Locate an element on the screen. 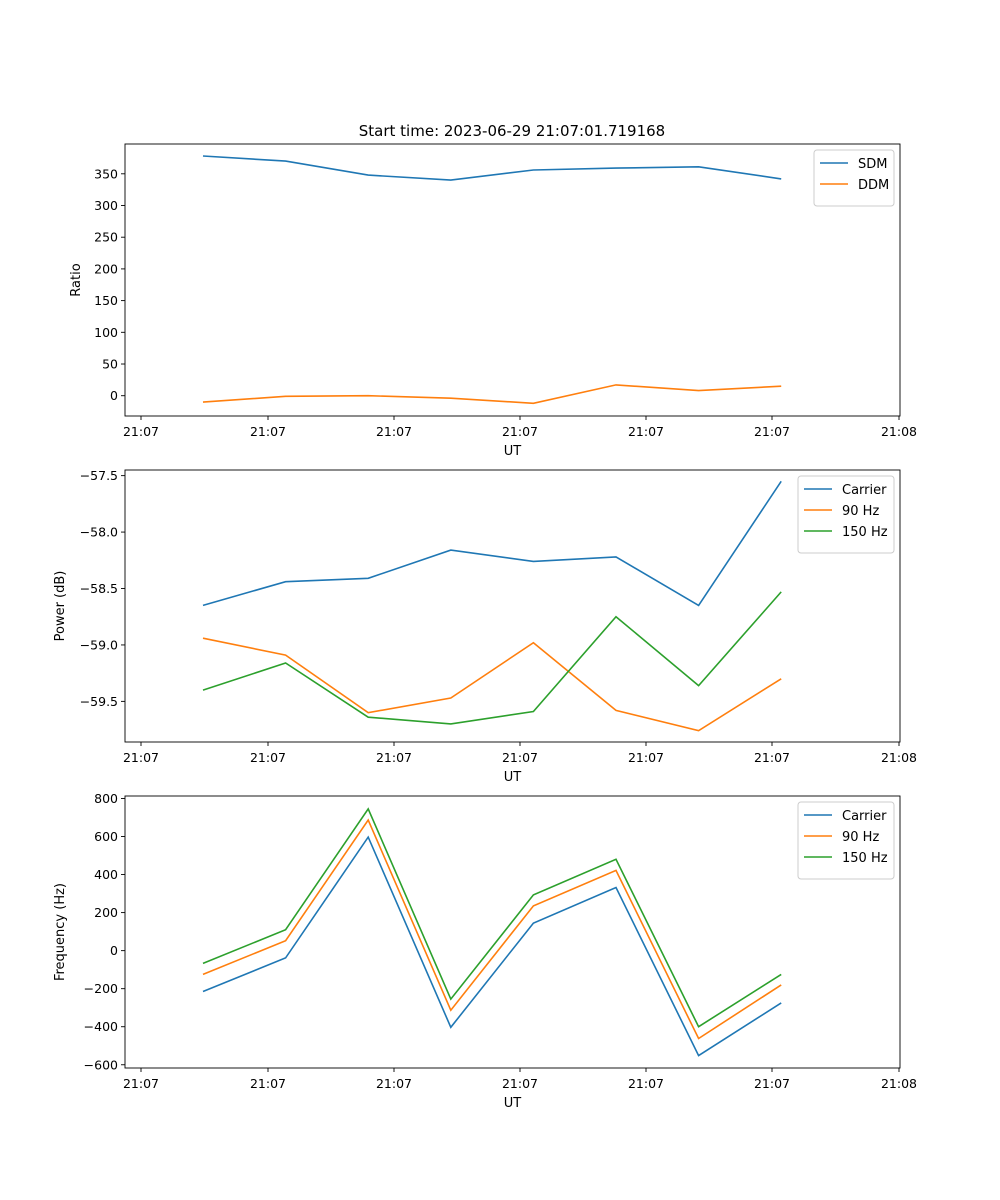 This screenshot has height=1200, width=1000. y-tick-label: 150 is located at coordinates (106, 300).